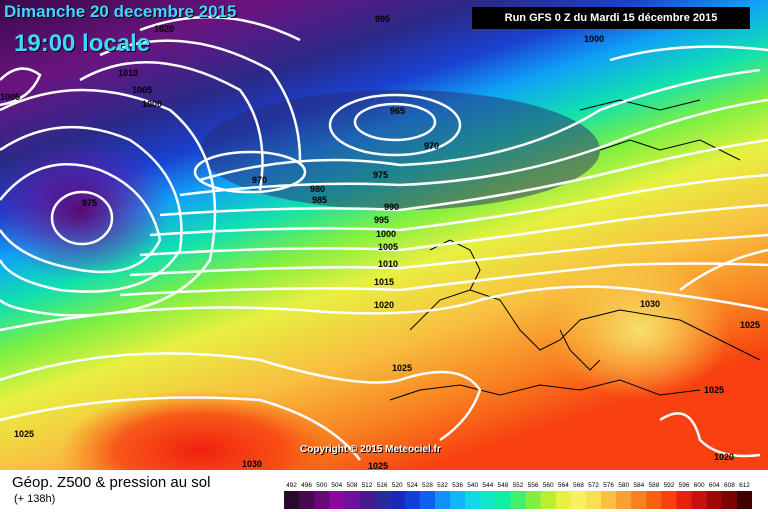 Image resolution: width=768 pixels, height=512 pixels. I want to click on legend-label: 564, so click(563, 485).